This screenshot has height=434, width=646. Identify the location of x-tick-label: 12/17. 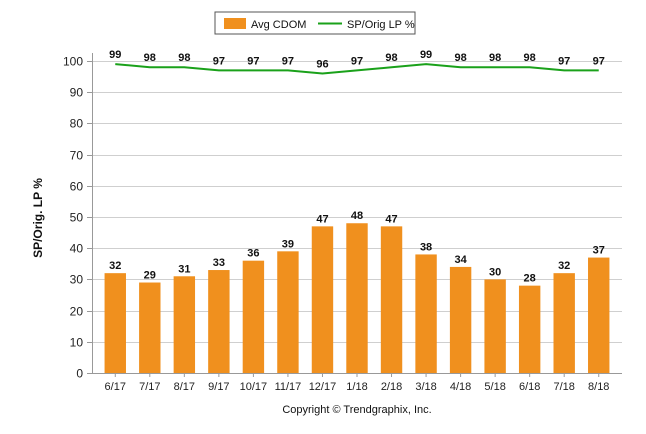
(323, 387).